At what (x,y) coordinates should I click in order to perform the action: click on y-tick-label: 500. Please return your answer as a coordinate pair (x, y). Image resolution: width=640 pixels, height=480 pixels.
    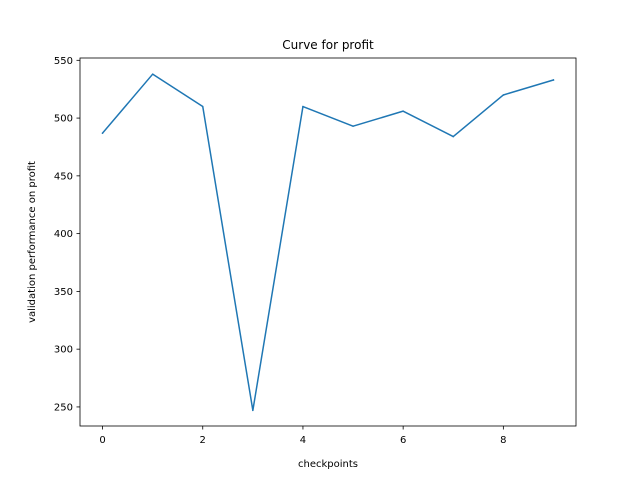
    Looking at the image, I should click on (63, 119).